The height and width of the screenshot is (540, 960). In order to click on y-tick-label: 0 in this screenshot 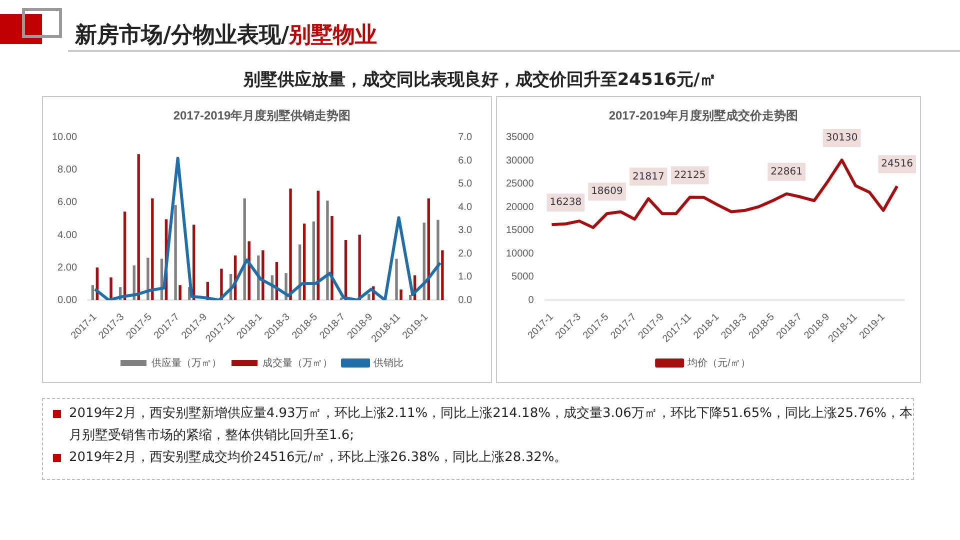, I will do `click(531, 300)`.